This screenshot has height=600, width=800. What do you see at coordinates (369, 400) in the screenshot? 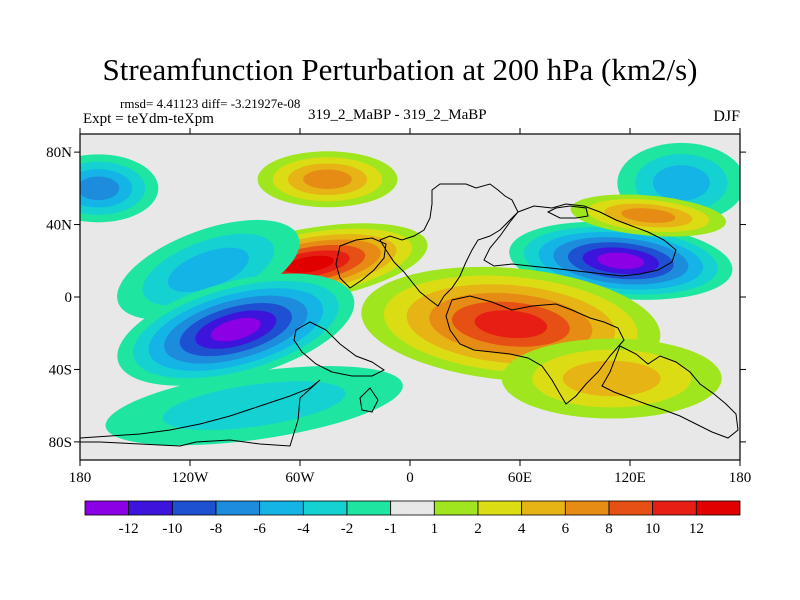
I see `coastline-south-atlantic` at bounding box center [369, 400].